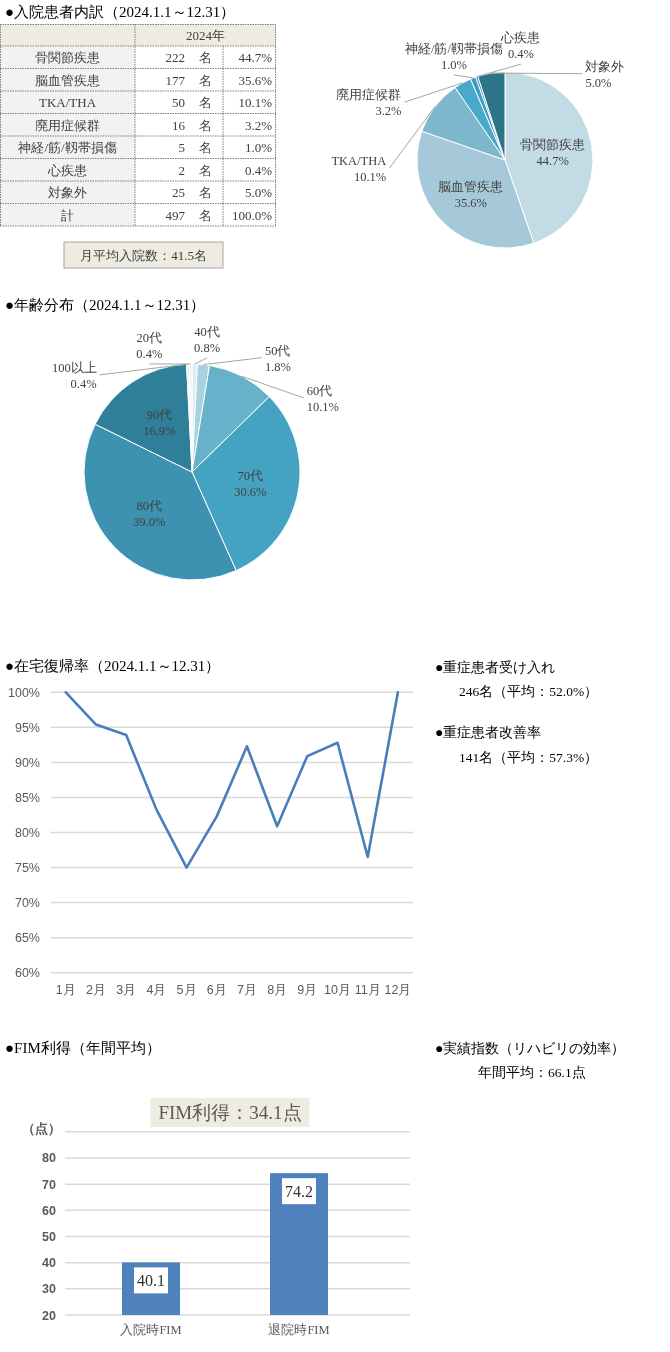 This screenshot has height=1352, width=670. I want to click on text: 50, so click(178, 102).